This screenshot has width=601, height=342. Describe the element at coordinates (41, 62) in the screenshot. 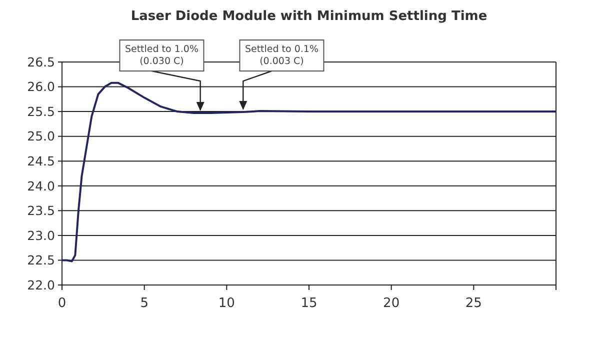

I see `y-tick-label: 26.5` at that location.